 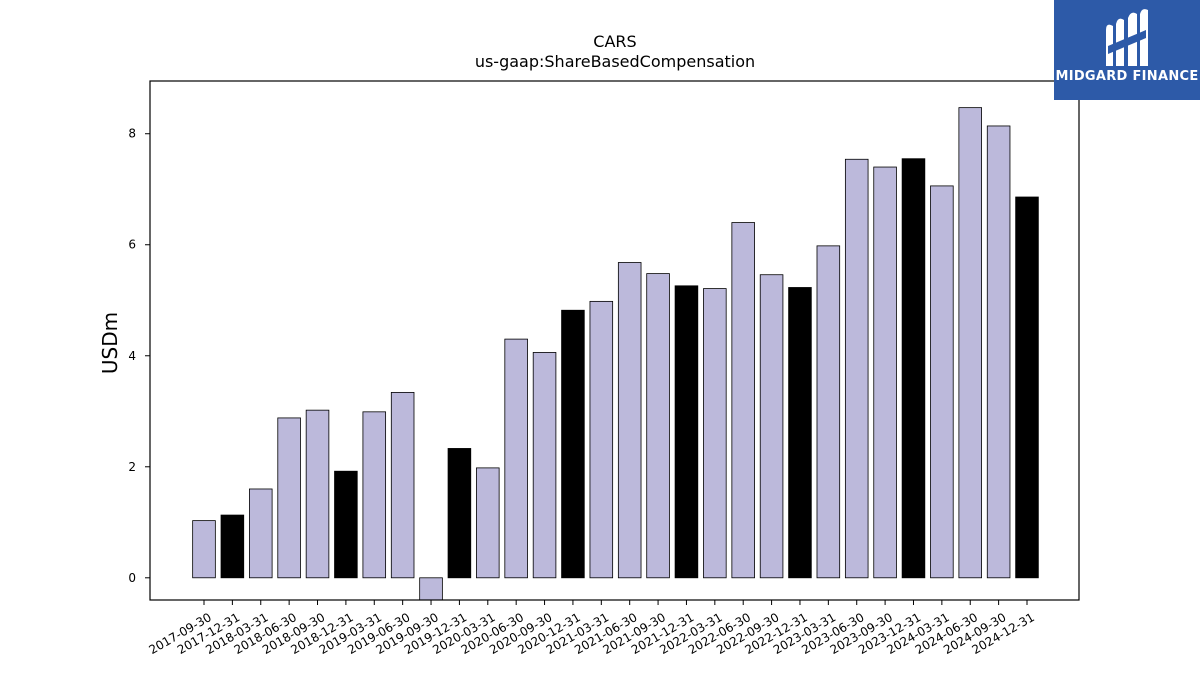 What do you see at coordinates (132, 134) in the screenshot?
I see `y-tick-label: 8` at bounding box center [132, 134].